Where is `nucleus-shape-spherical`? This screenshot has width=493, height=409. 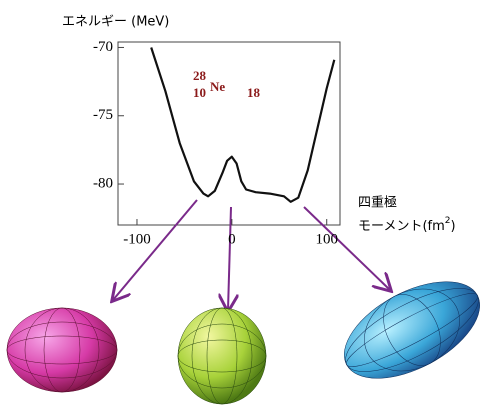
nucleus-shape-spherical is located at coordinates (222, 356).